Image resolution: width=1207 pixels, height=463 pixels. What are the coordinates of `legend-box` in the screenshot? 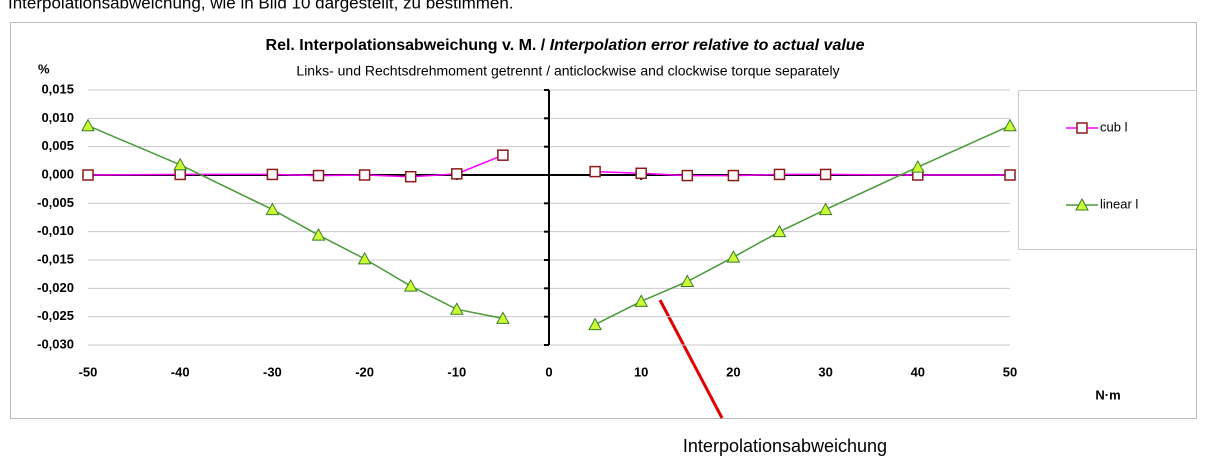 It's located at (1107, 170).